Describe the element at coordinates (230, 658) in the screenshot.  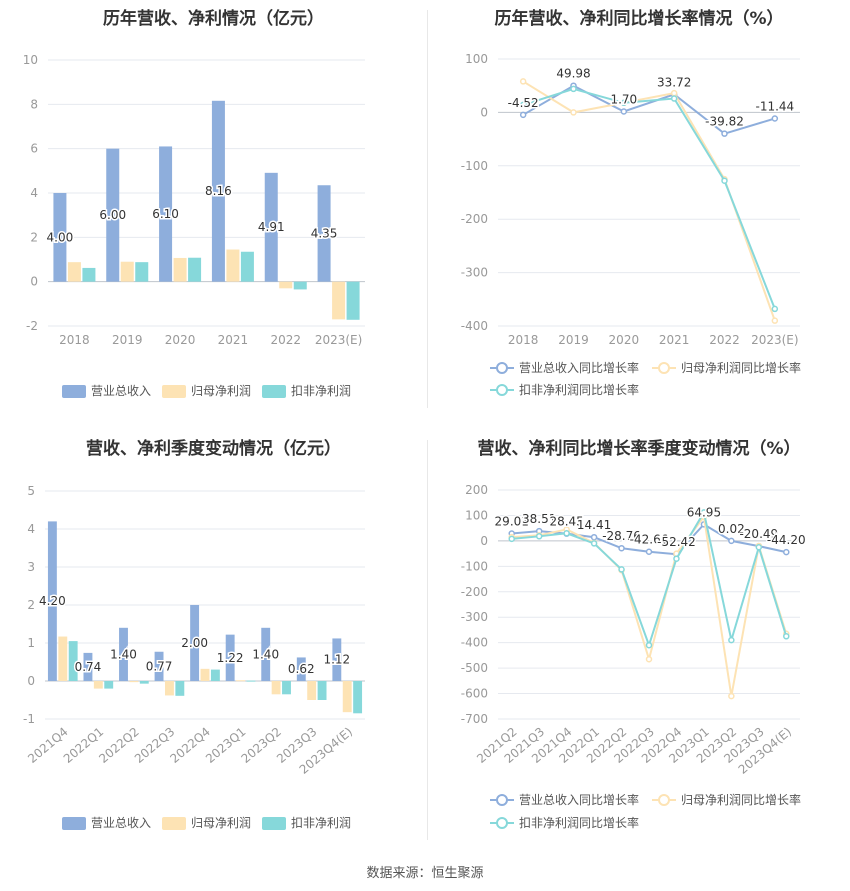
I see `data-label: 1.22` at that location.